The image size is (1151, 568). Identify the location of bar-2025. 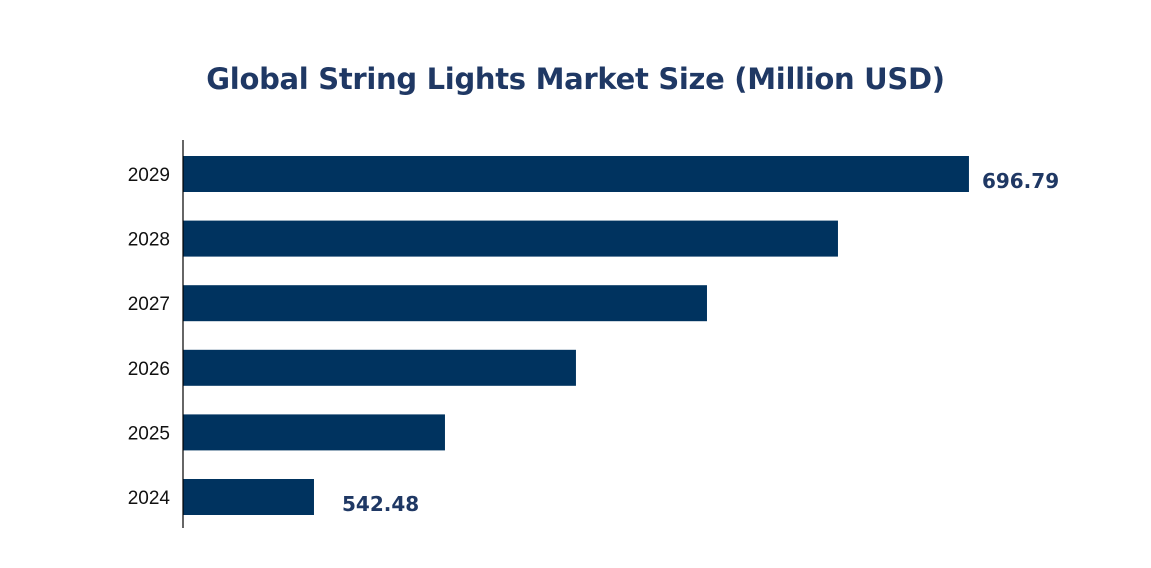
(314, 432).